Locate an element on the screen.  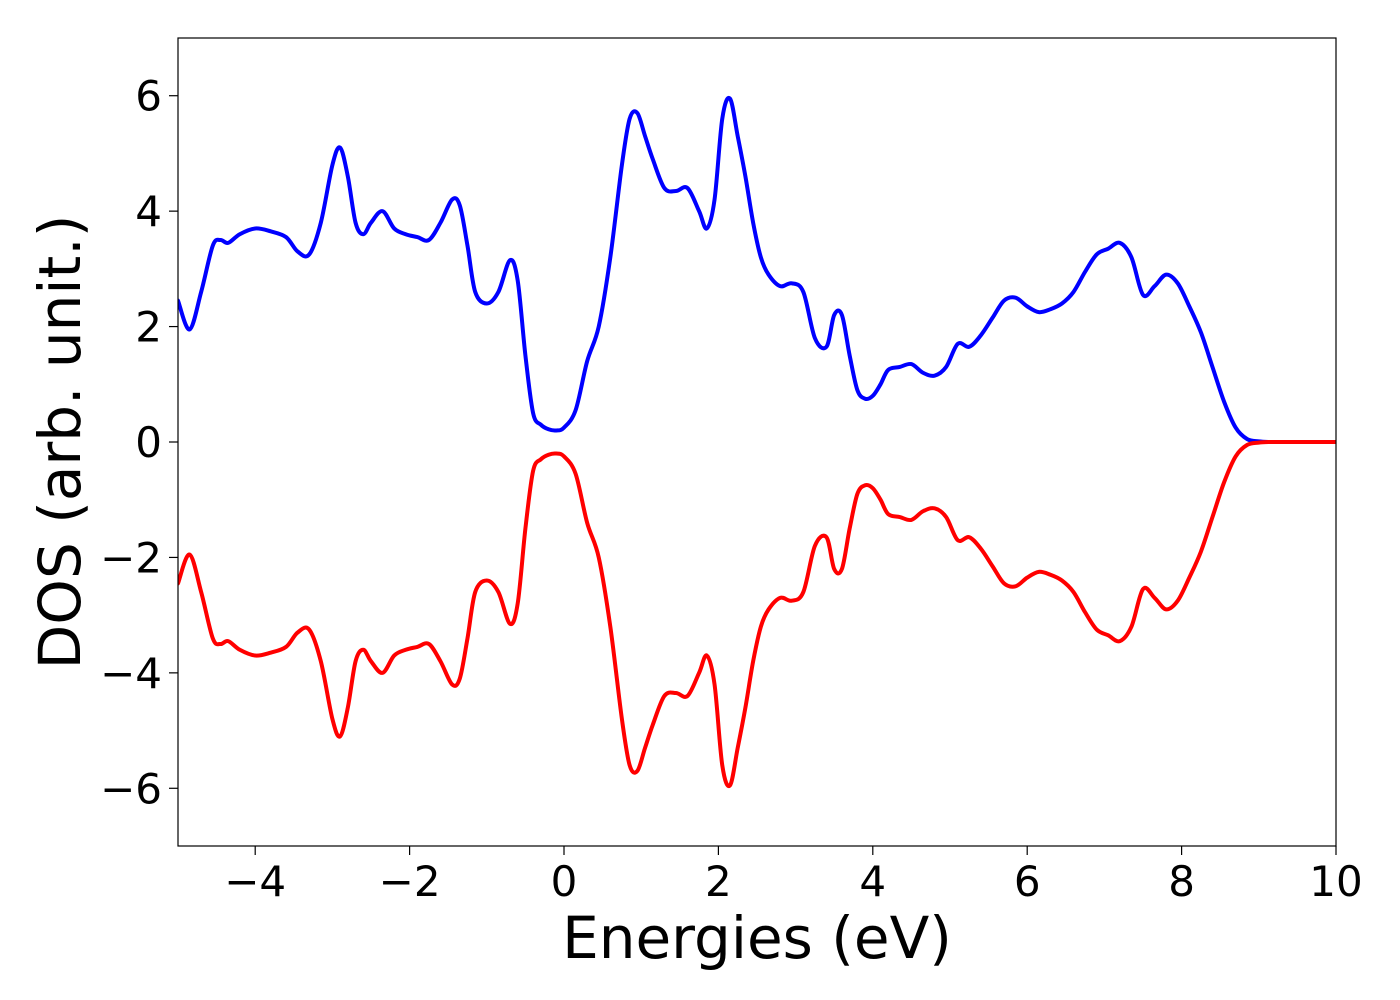
x-axis-ticks: −4 −2 0 2 4 6 8 10 is located at coordinates (793, 876).